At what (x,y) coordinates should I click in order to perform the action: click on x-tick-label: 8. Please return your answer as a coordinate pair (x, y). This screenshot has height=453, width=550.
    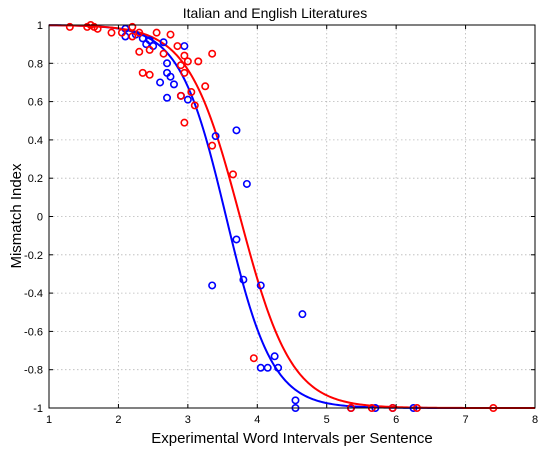
    Looking at the image, I should click on (535, 420).